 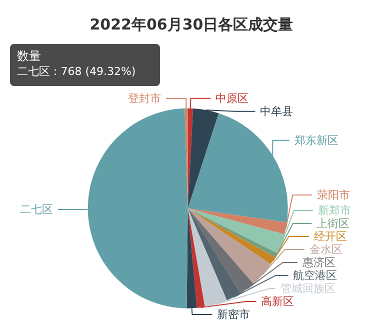 What do you see at coordinates (277, 301) in the screenshot?
I see `slice-label: 高新区` at bounding box center [277, 301].